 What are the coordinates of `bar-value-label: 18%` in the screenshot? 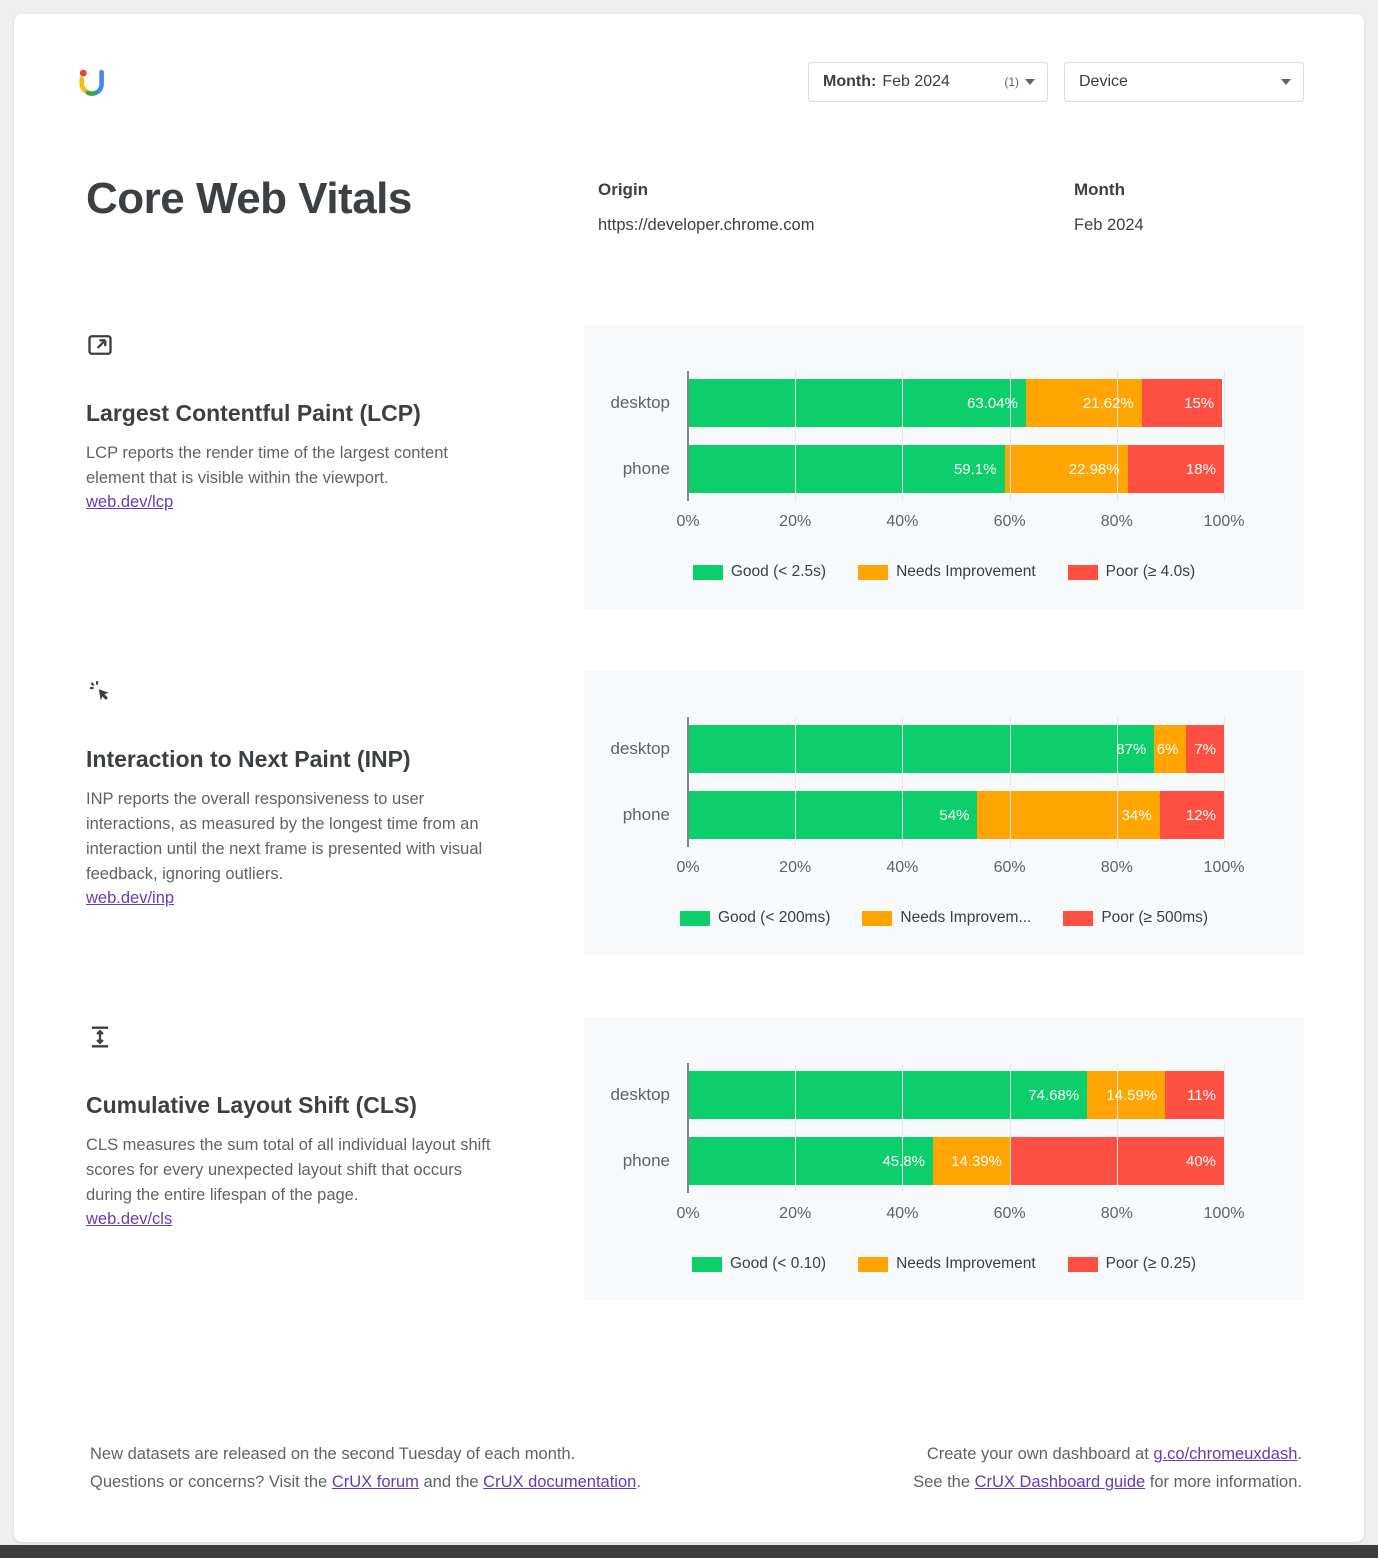 It's located at (1200, 469).